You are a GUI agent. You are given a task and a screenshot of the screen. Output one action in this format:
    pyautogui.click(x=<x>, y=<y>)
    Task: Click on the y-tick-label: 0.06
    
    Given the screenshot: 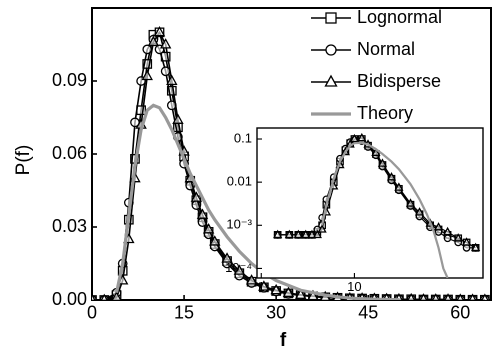 What is the action you would take?
    pyautogui.click(x=69, y=153)
    